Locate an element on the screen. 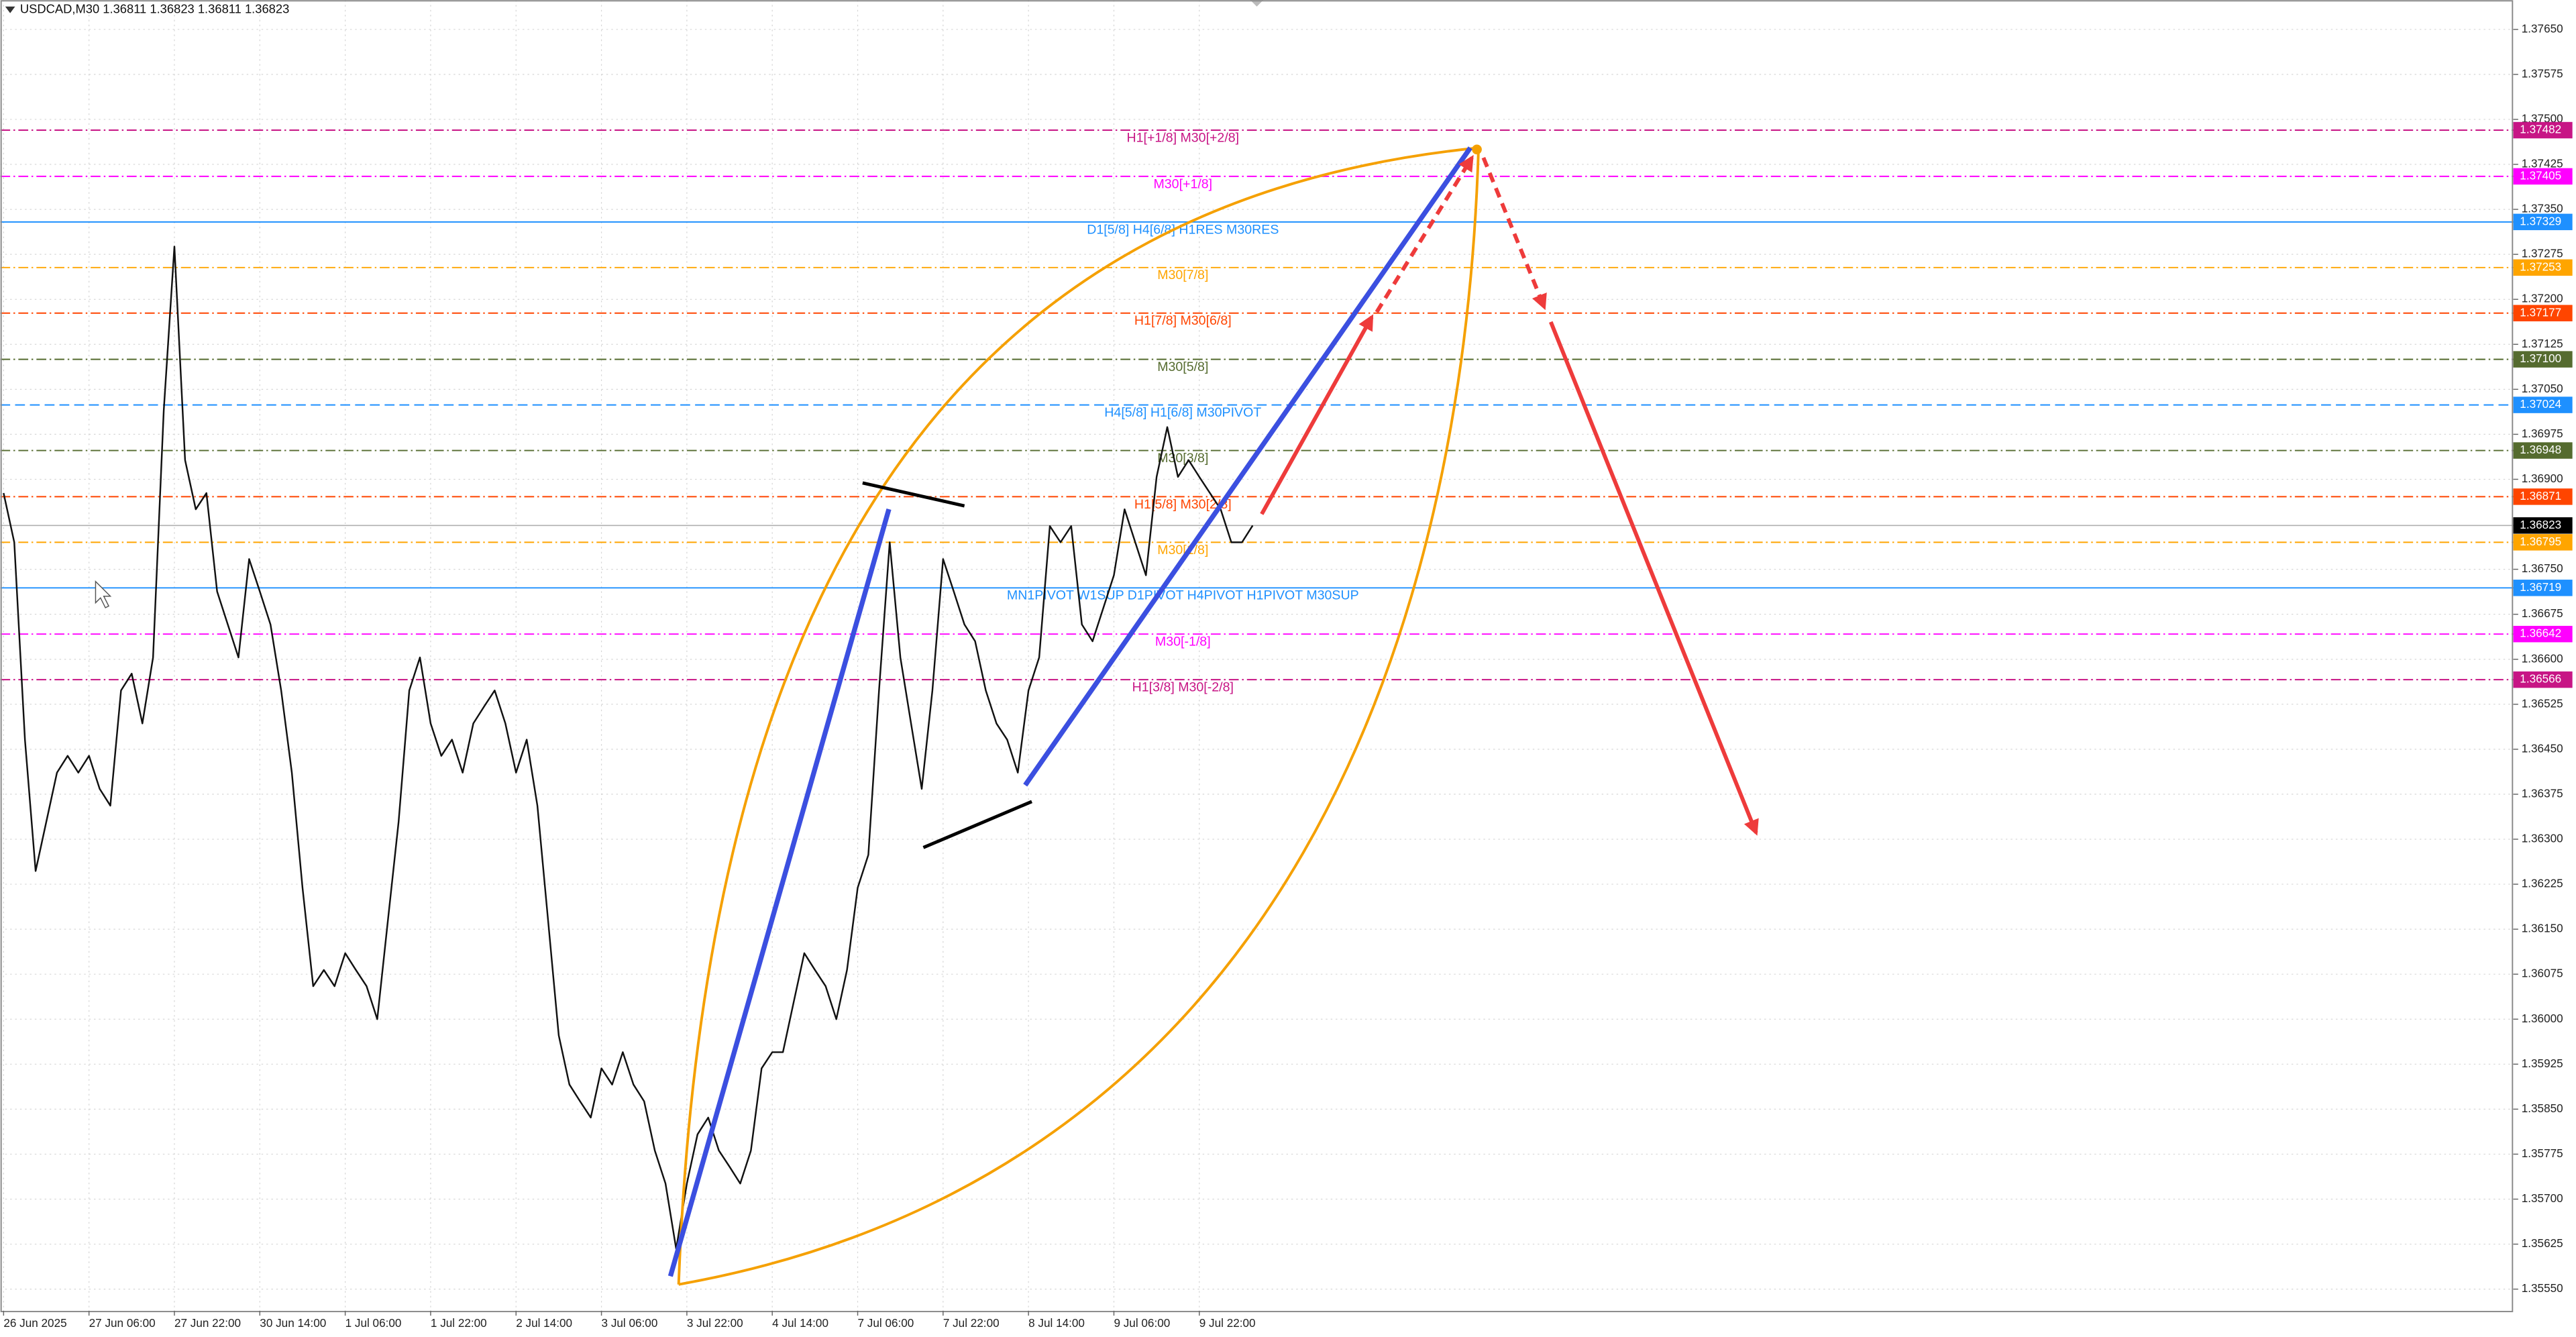  level-label: M30[+1/8] is located at coordinates (1182, 183).